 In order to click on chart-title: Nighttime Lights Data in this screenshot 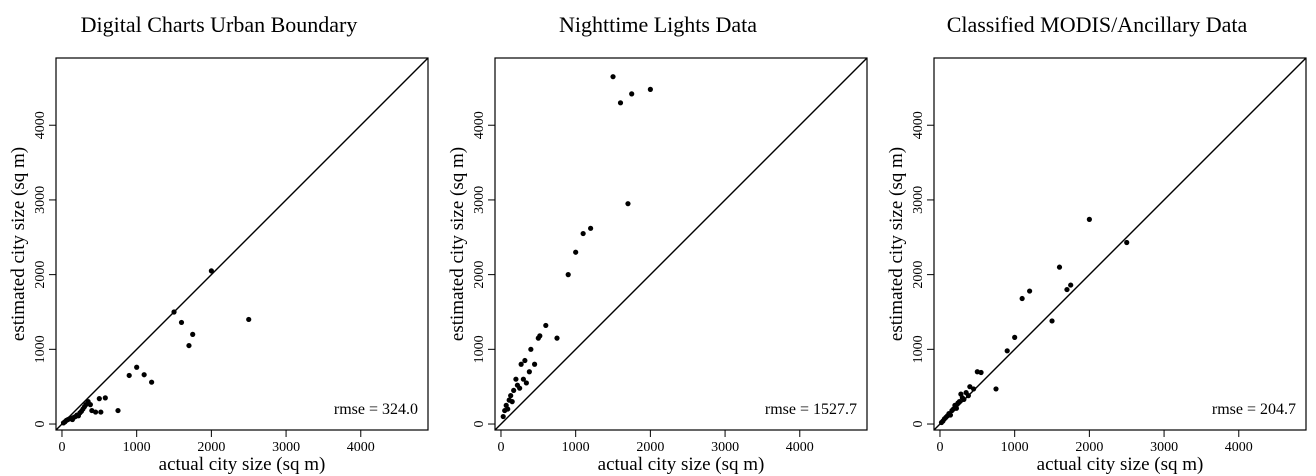, I will do `click(658, 24)`.